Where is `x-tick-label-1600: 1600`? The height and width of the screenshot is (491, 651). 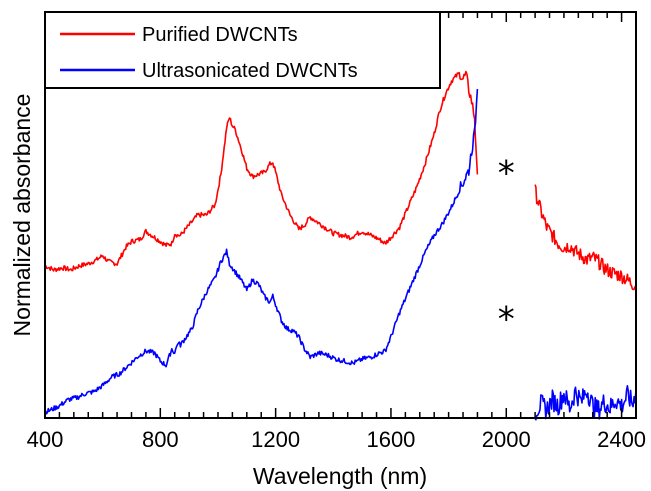 x-tick-label-1600: 1600 is located at coordinates (390, 439).